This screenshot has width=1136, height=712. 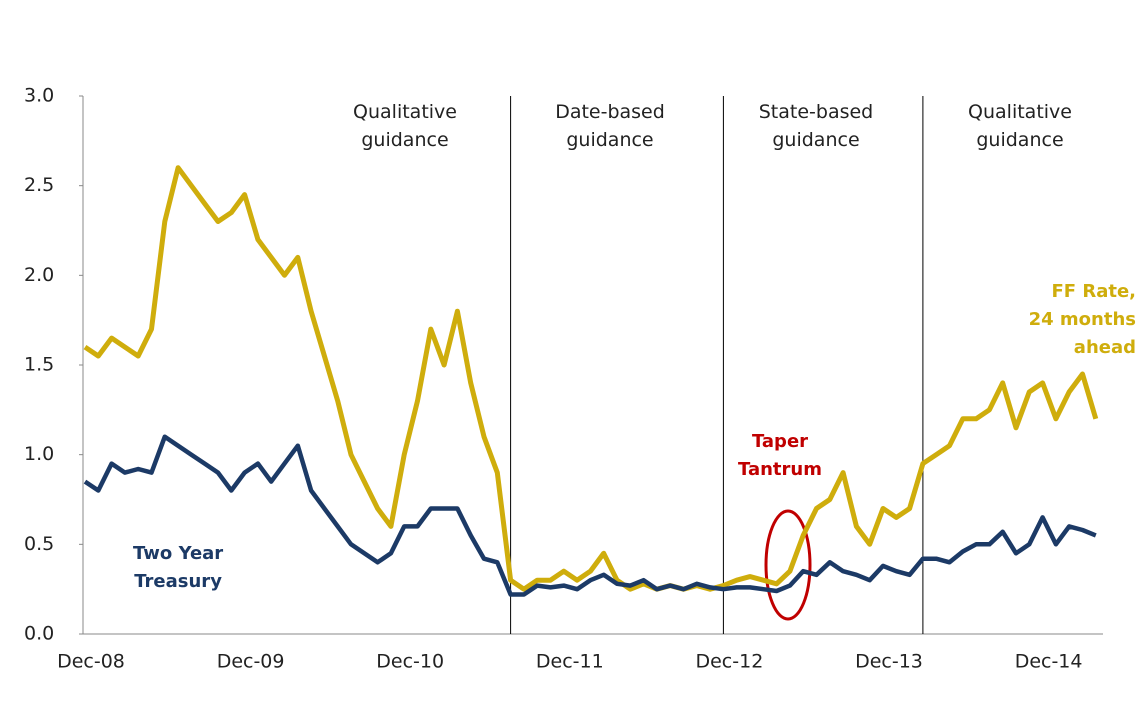 I want to click on x-tick-label: Dec-09, so click(x=251, y=662).